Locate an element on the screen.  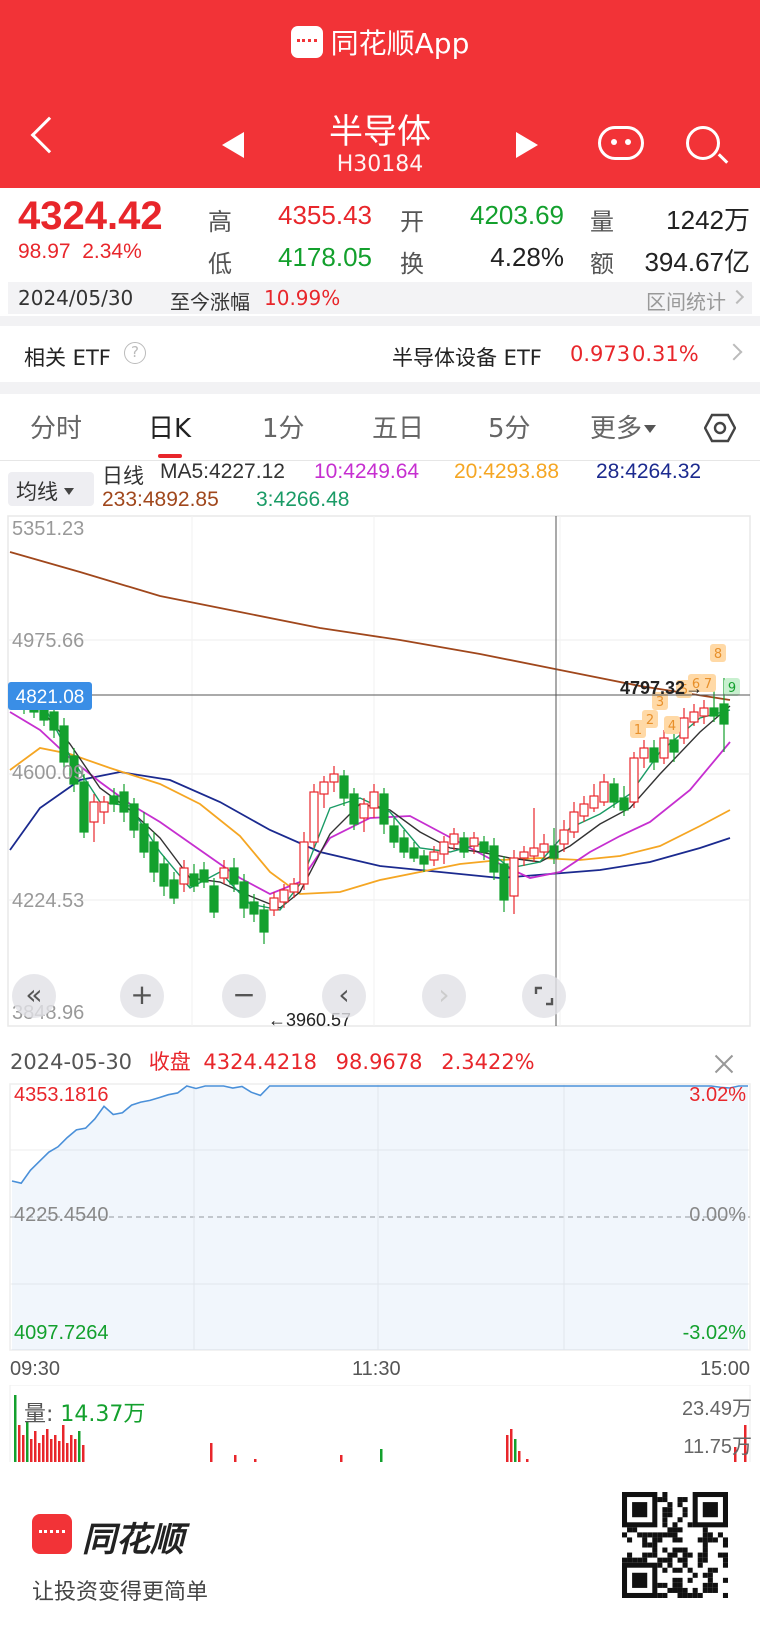
intraday-base-price: 4225.4540 is located at coordinates (61, 1215).